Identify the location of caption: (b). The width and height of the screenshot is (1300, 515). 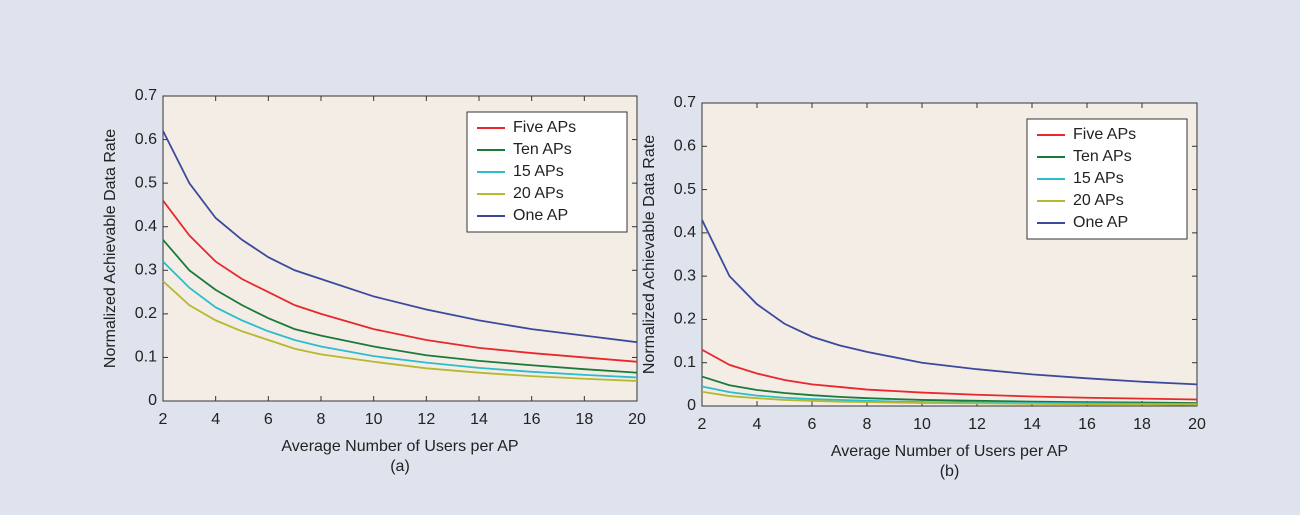
(950, 471).